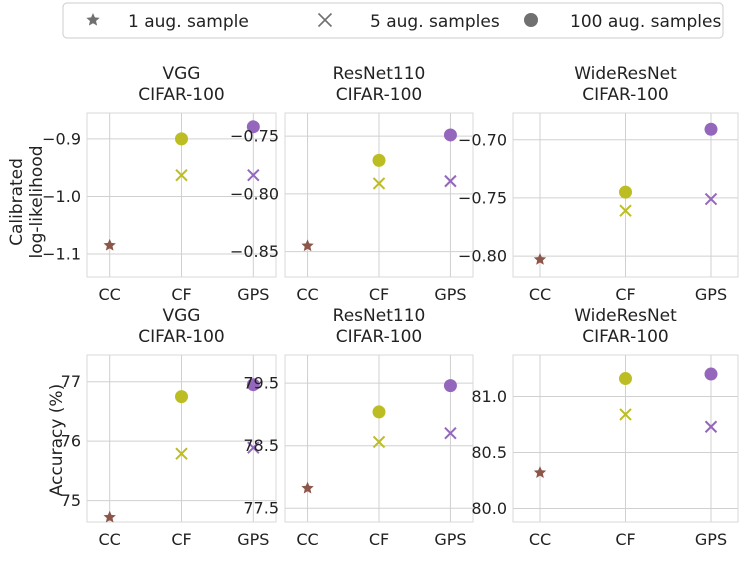  Describe the element at coordinates (645, 22) in the screenshot. I see `legend-label-100-samples: 100 aug. samples` at that location.